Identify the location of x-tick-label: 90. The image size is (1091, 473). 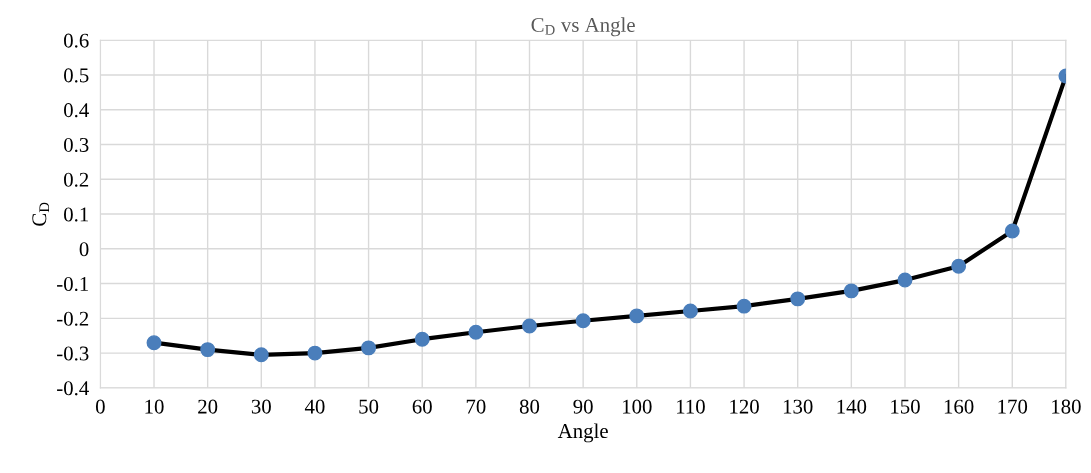
(583, 406).